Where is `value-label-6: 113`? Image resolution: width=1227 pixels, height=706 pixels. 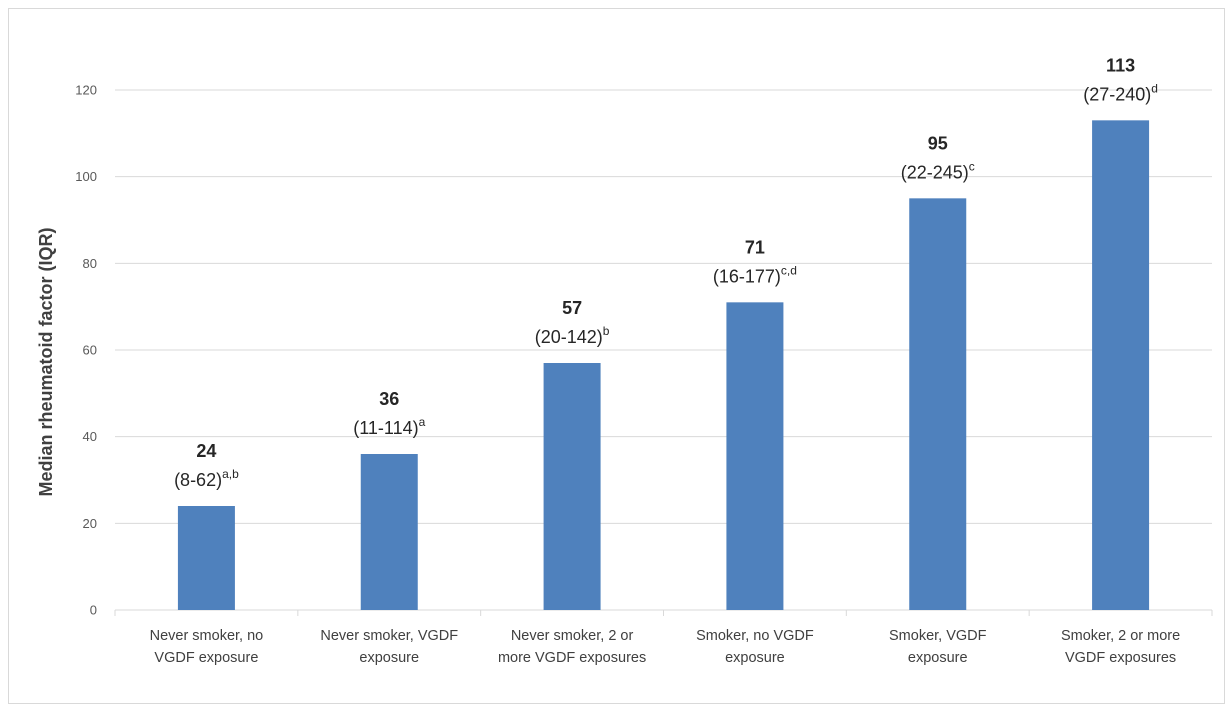
value-label-6: 113 is located at coordinates (1120, 65).